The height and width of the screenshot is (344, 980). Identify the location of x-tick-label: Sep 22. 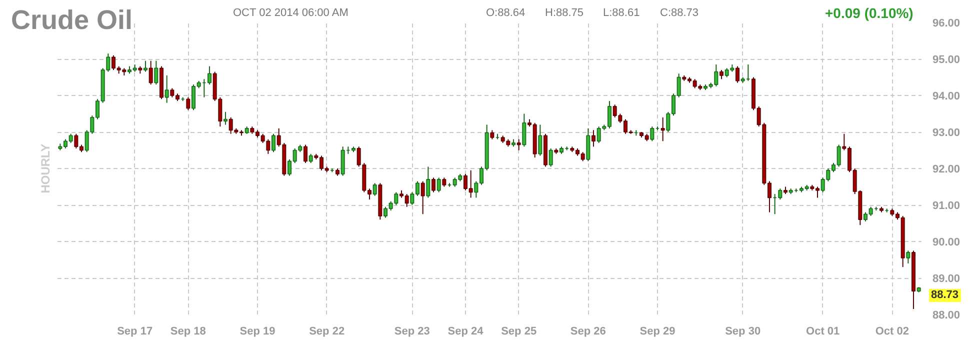
(327, 332).